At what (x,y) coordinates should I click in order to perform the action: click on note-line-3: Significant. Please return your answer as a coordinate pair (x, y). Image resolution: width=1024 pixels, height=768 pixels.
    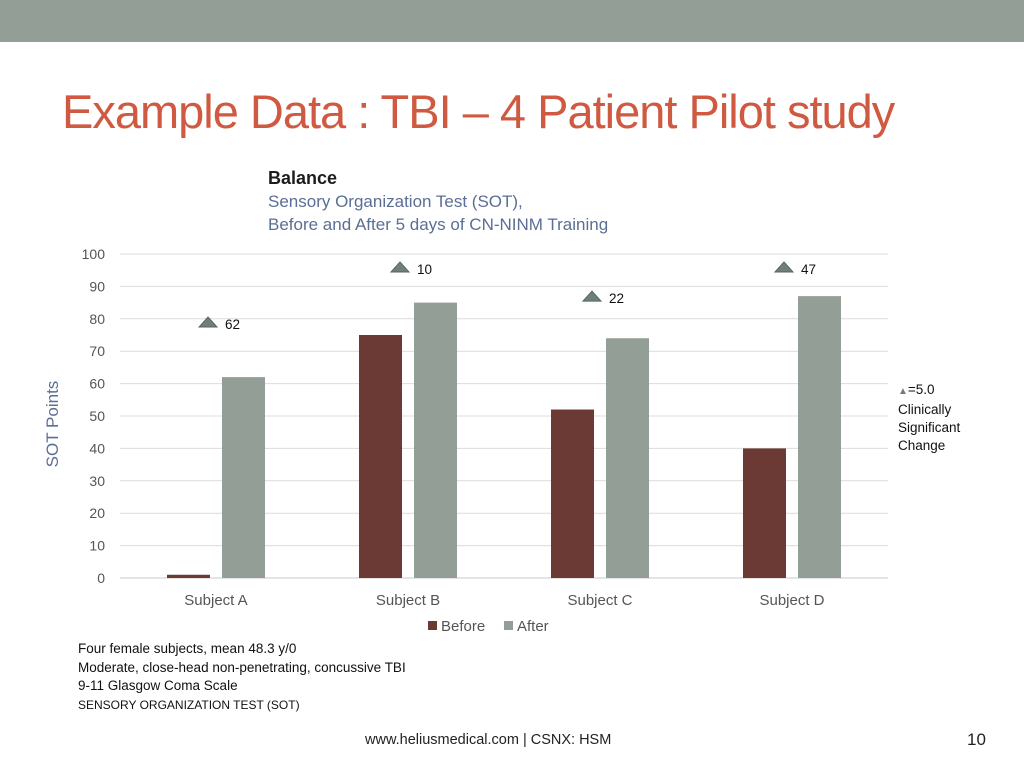
    Looking at the image, I should click on (929, 427).